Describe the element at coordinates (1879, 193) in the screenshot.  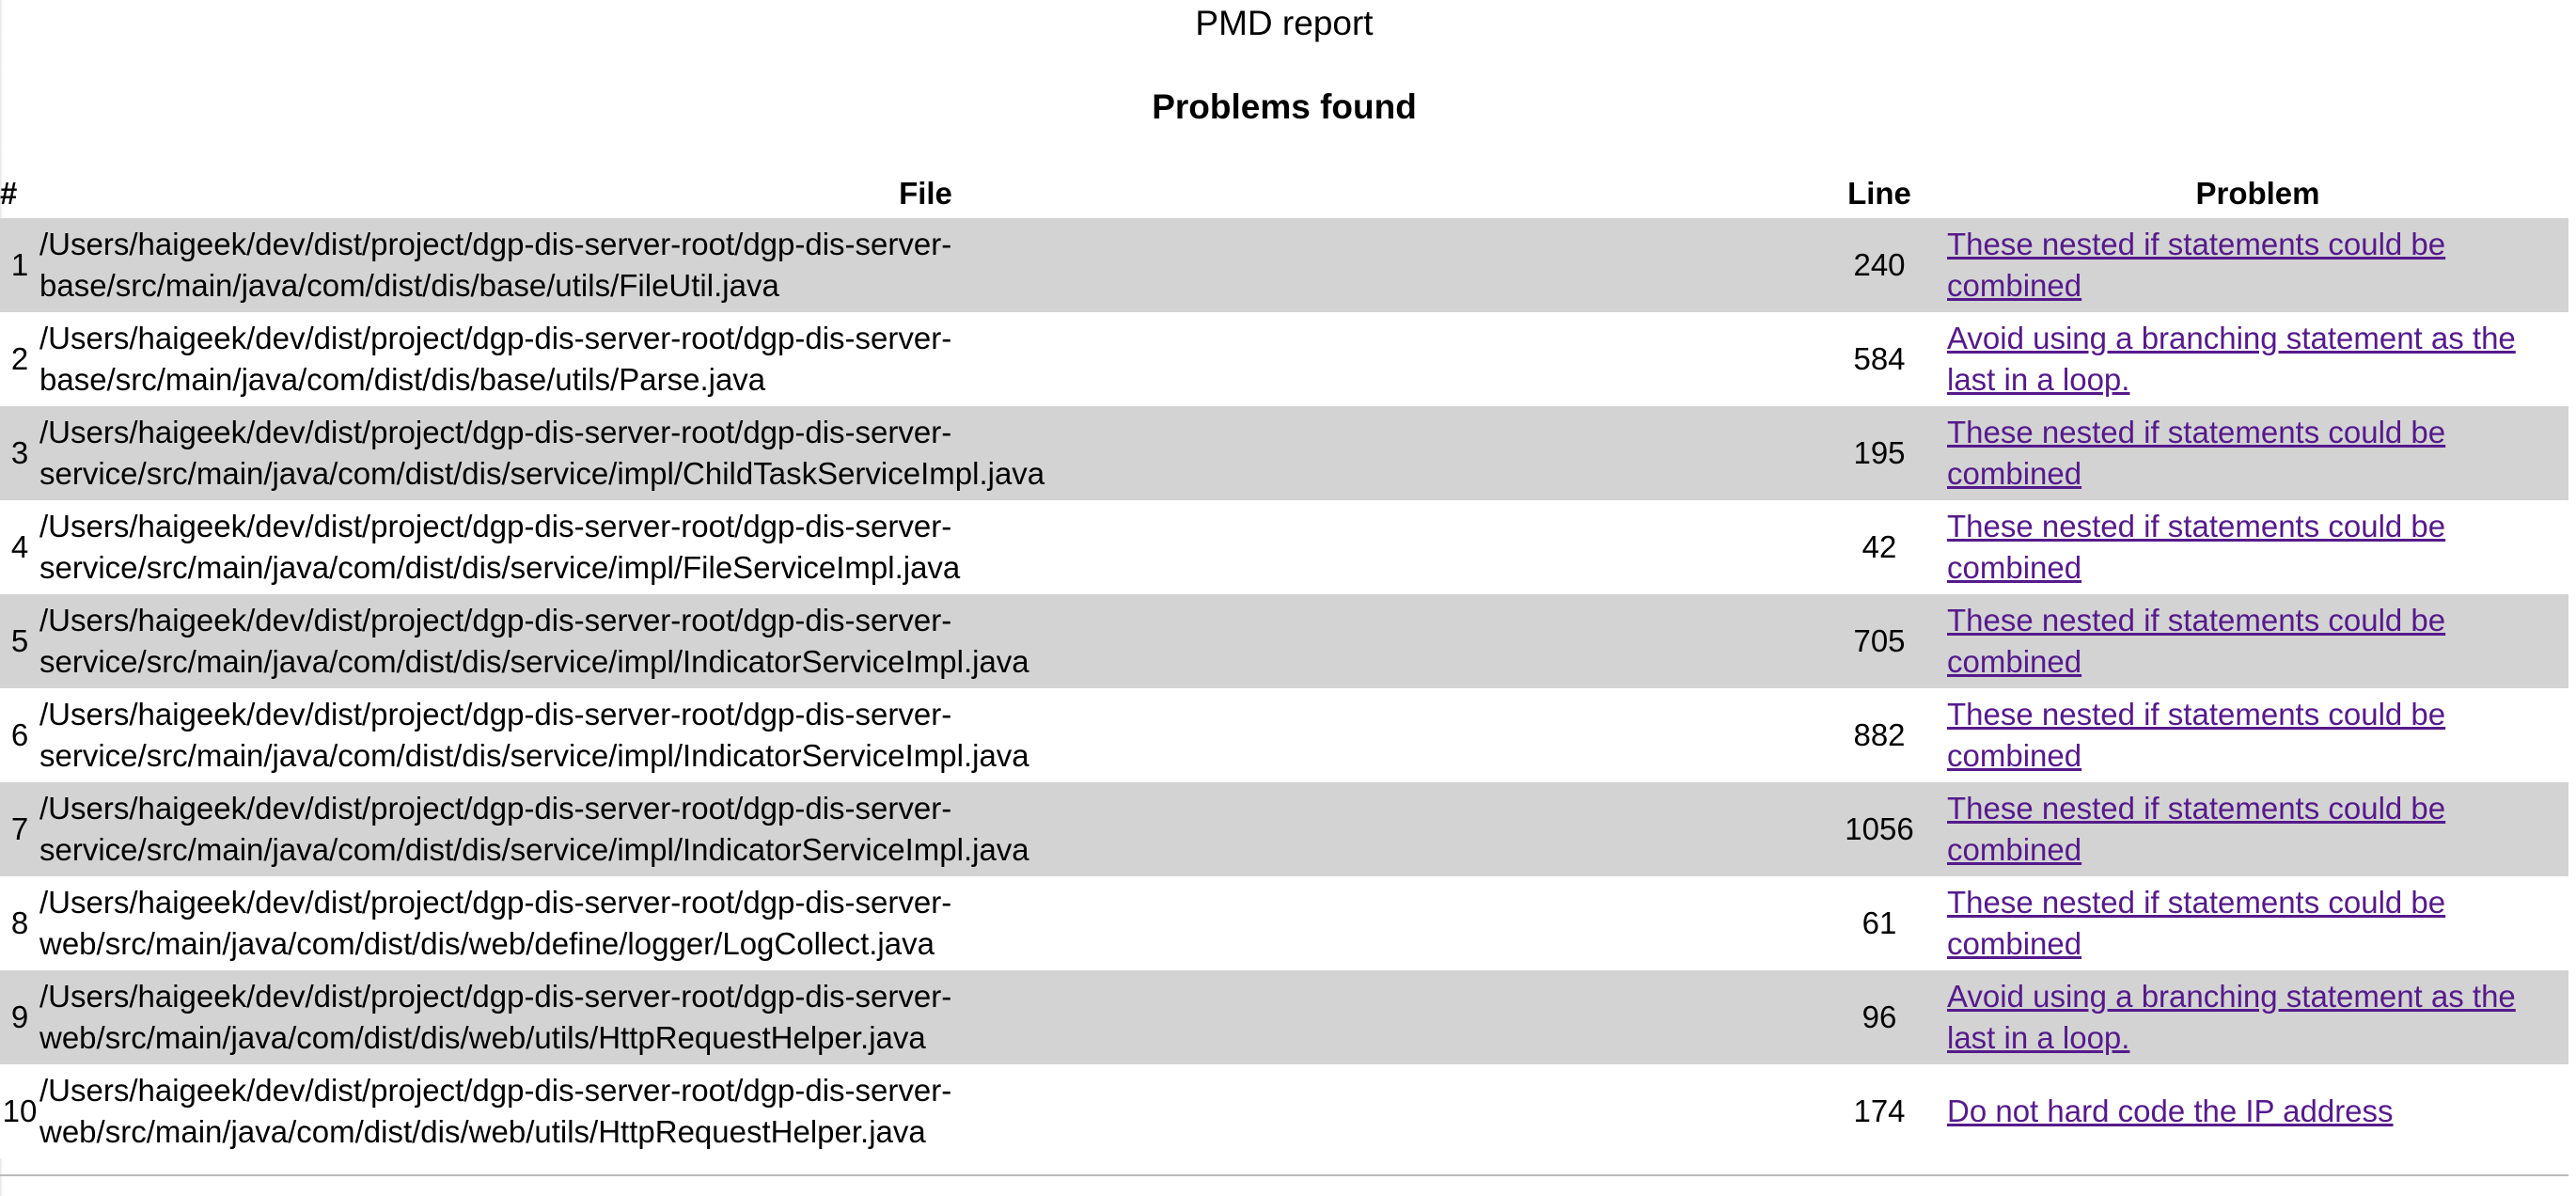
I see `column-header-line: Line` at that location.